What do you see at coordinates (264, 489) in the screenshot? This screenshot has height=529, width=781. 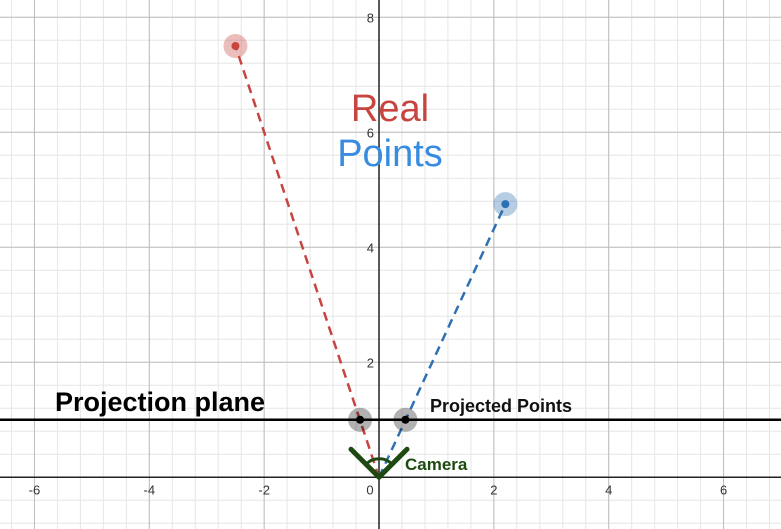 I see `x-tick-label: -2` at bounding box center [264, 489].